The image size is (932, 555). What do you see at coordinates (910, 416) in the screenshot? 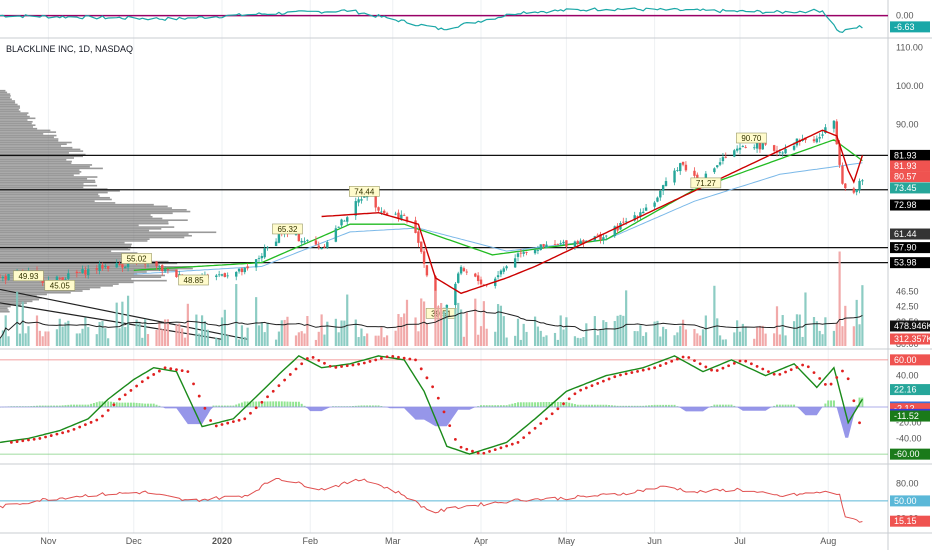
I see `macd-value-tag-bg` at bounding box center [910, 416].